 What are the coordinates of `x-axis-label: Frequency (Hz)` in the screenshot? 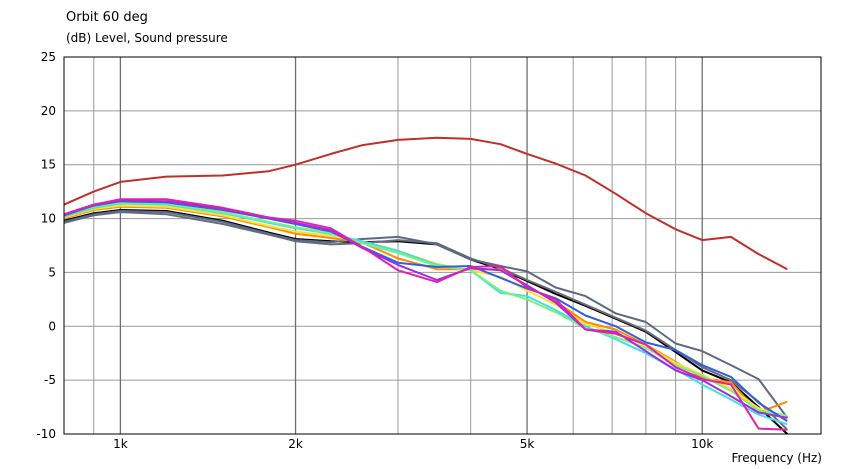 It's located at (777, 458).